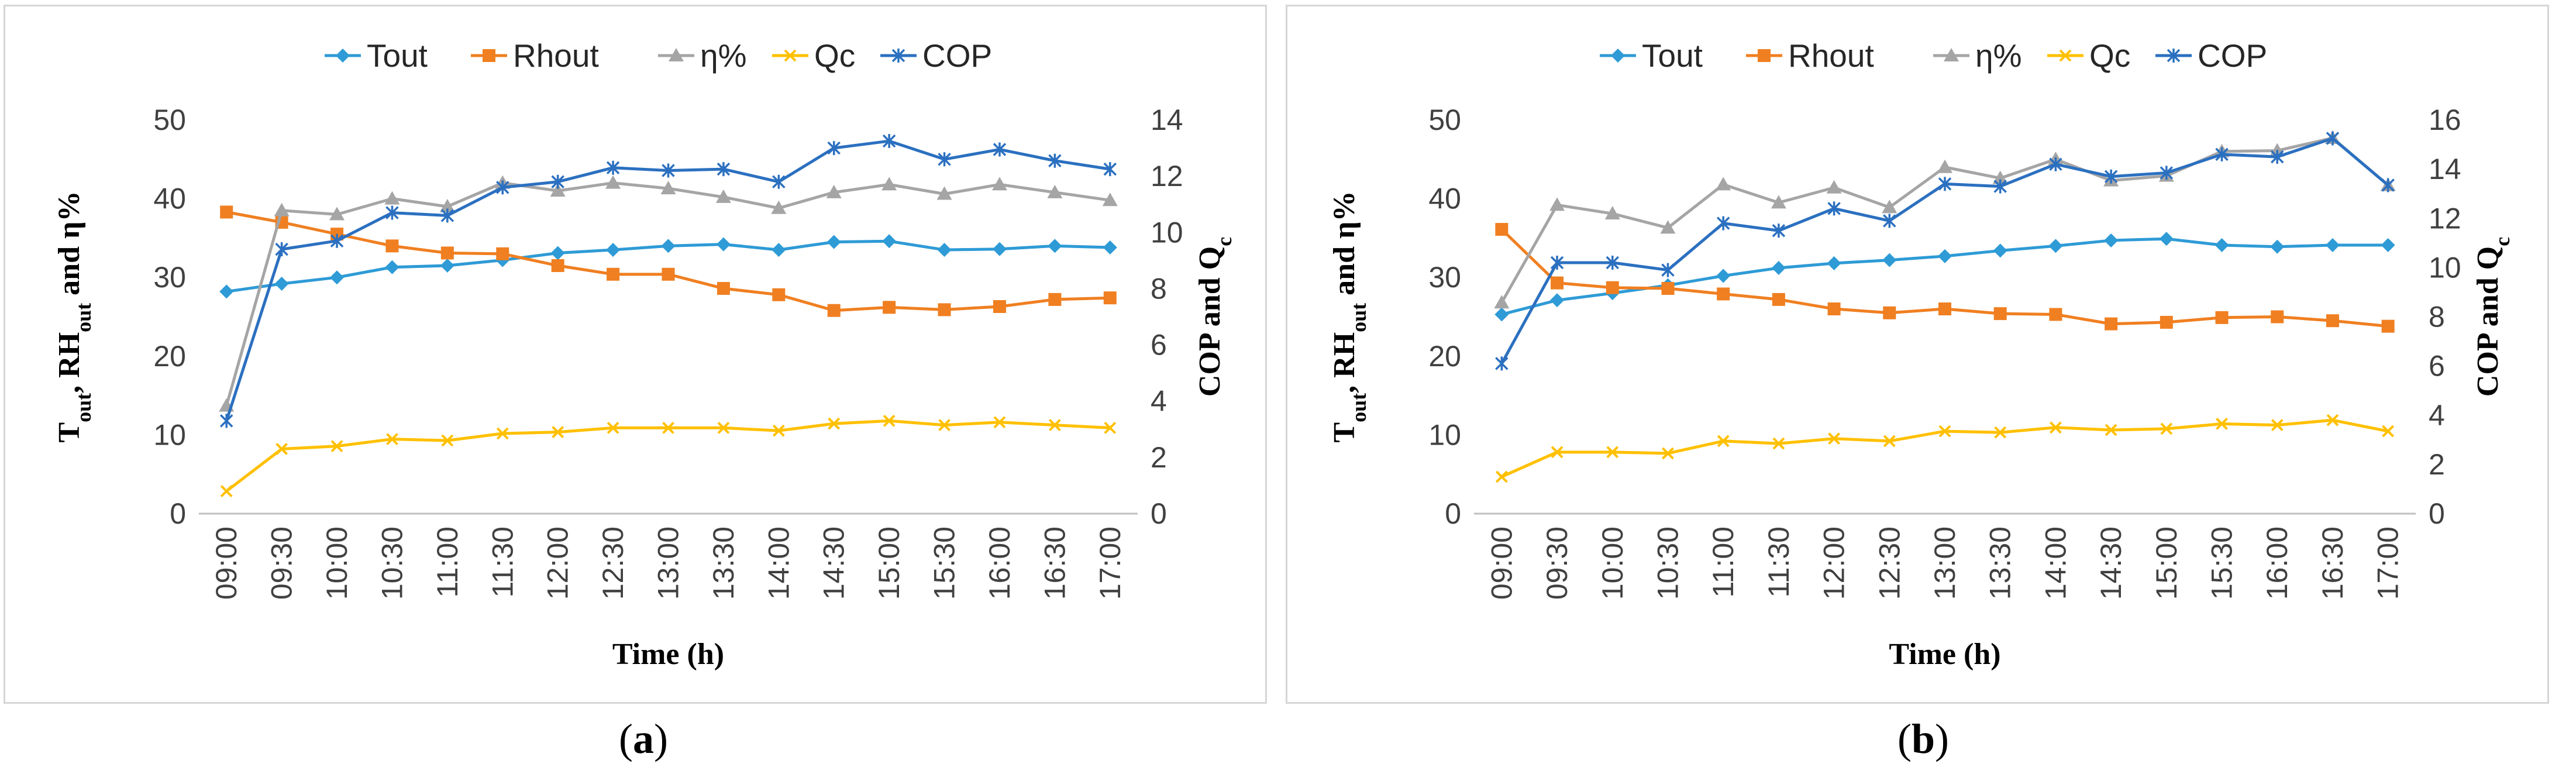  What do you see at coordinates (2055, 564) in the screenshot?
I see `x-tick-label: 14:00` at bounding box center [2055, 564].